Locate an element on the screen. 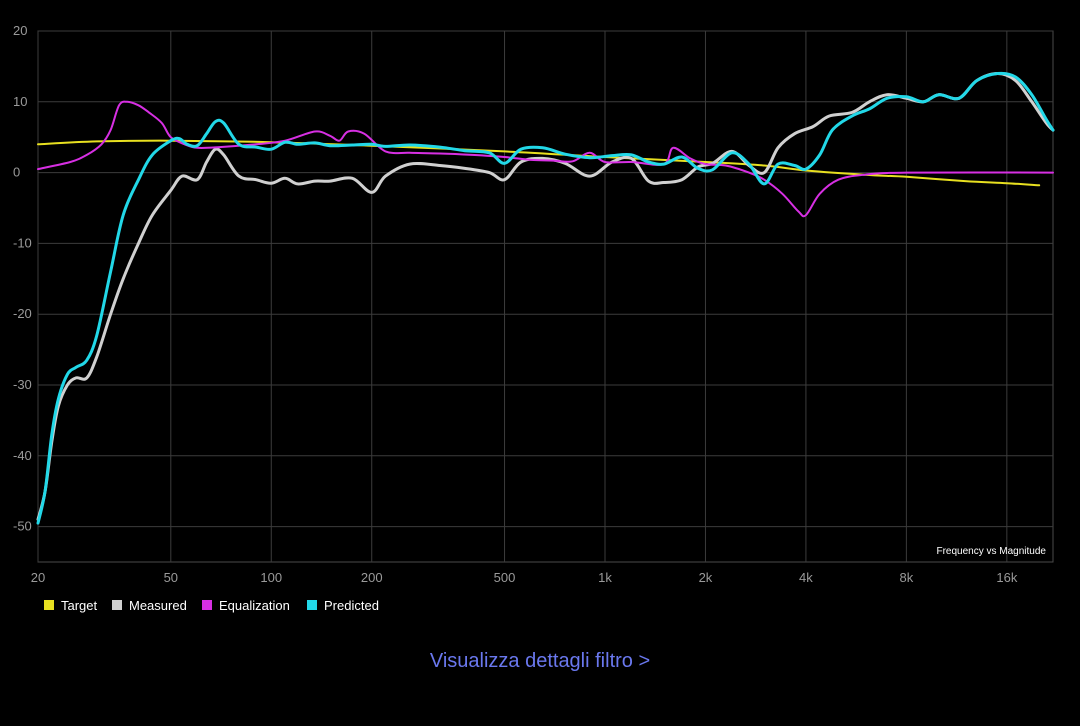 This screenshot has width=1080, height=726. x-tick-label: 16k is located at coordinates (1006, 577).